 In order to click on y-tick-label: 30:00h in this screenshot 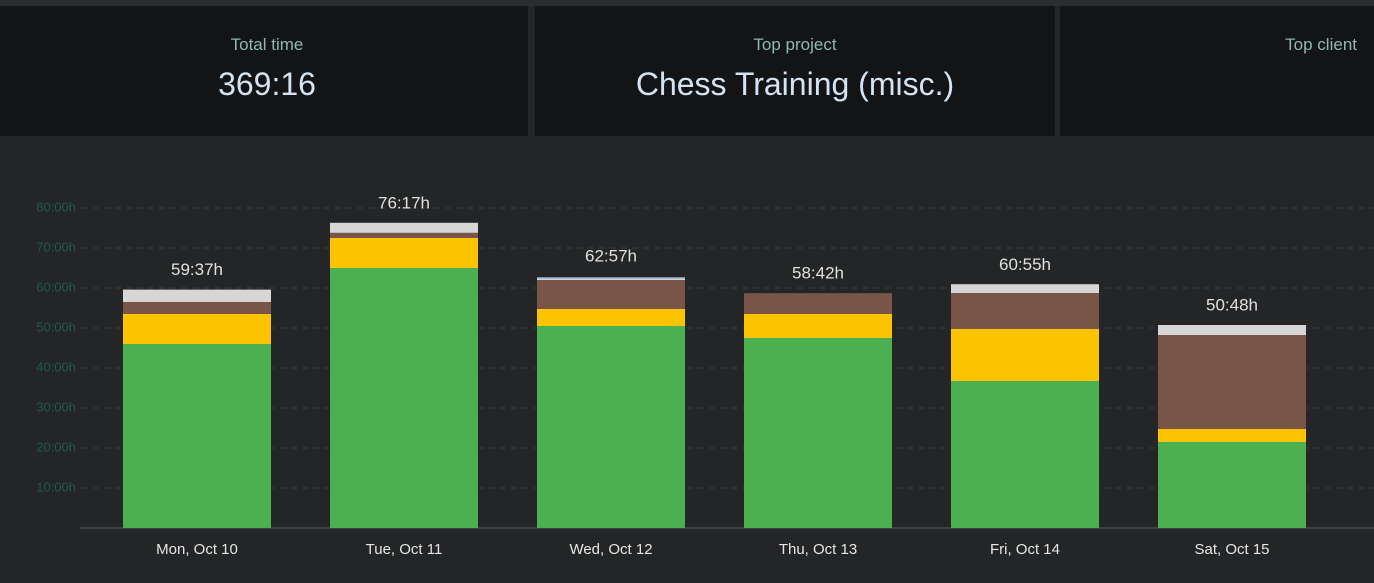, I will do `click(56, 406)`.